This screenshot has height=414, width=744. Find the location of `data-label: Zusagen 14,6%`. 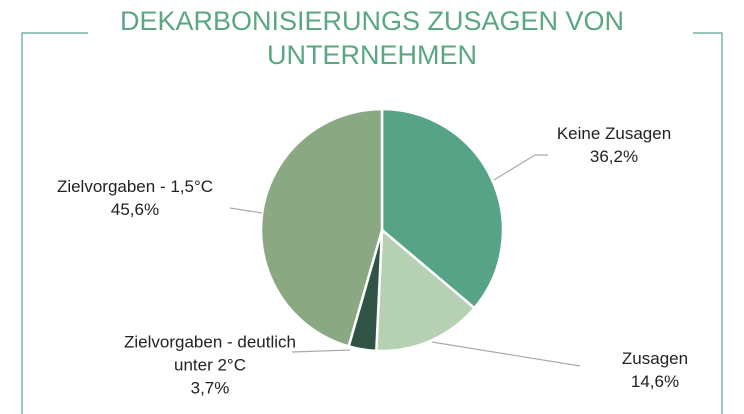

data-label: Zusagen 14,6% is located at coordinates (655, 370).